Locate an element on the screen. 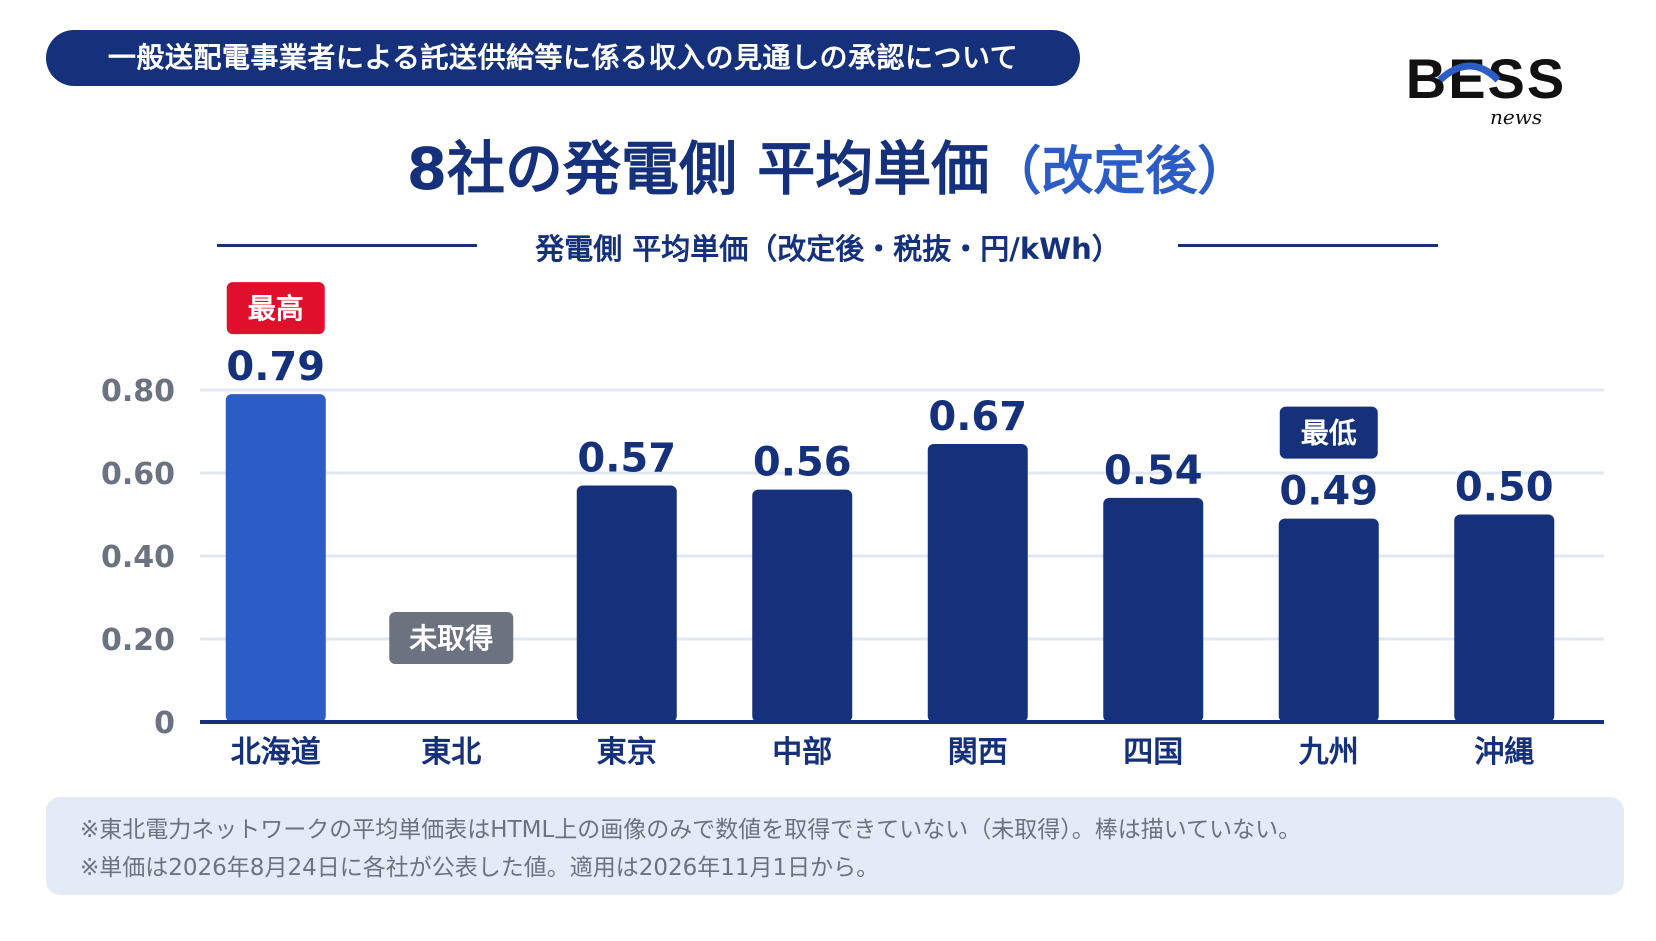 The image size is (1656, 941). y-tick-label: 0.40 is located at coordinates (138, 557).